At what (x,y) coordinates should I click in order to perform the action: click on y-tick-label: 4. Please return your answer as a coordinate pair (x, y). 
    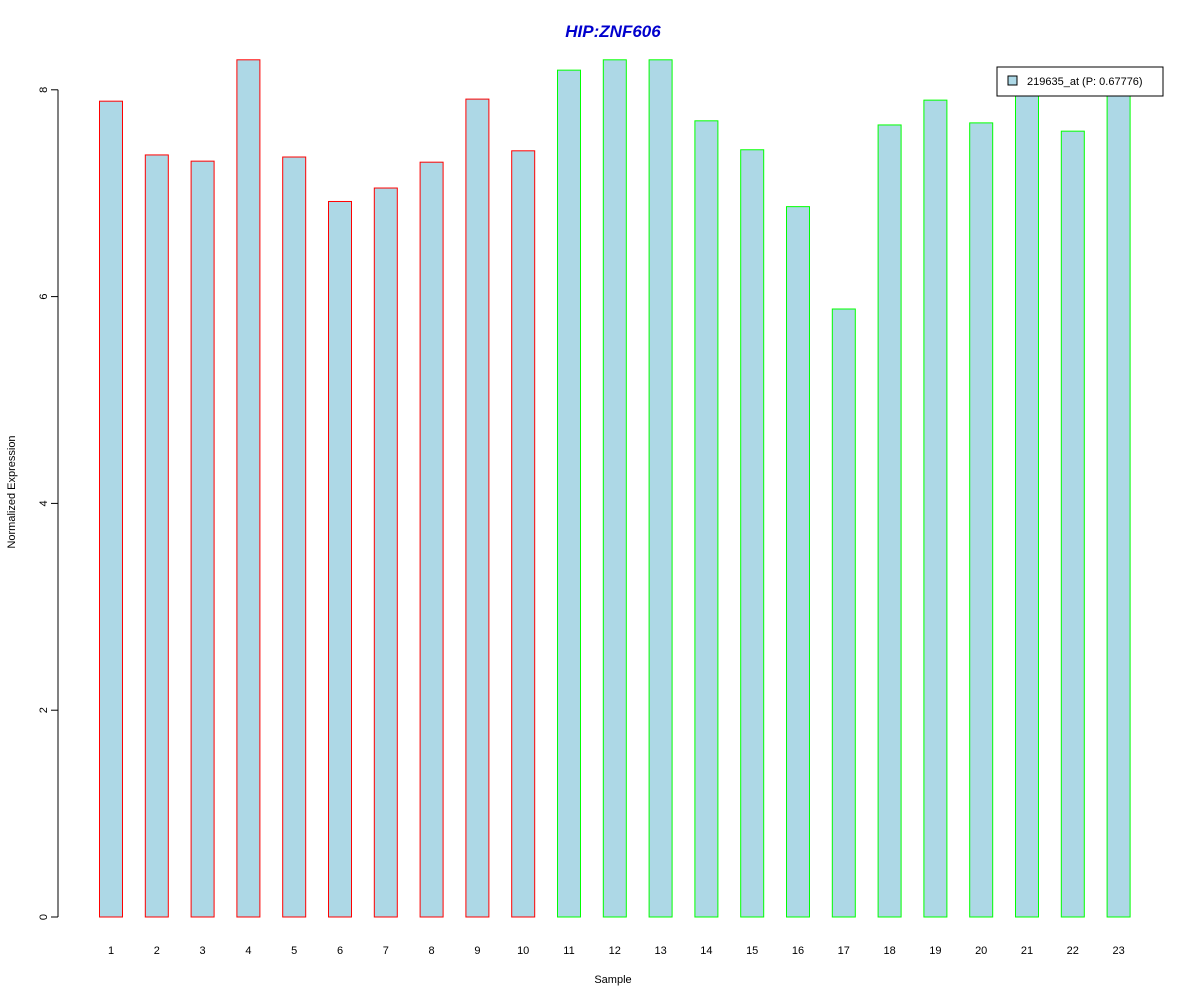
    Looking at the image, I should click on (44, 503).